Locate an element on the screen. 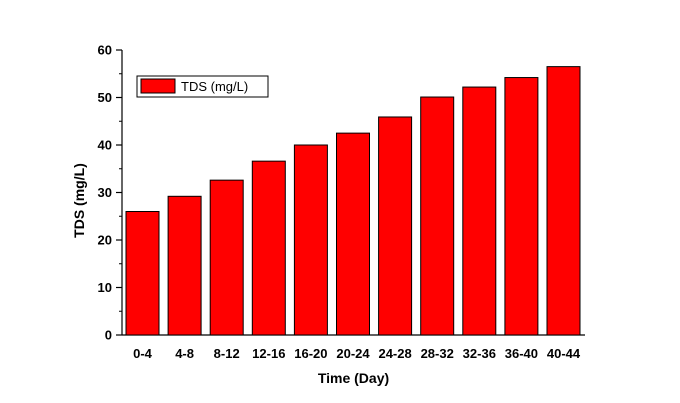 The height and width of the screenshot is (403, 680). x-tick-label: 32-36 is located at coordinates (479, 353).